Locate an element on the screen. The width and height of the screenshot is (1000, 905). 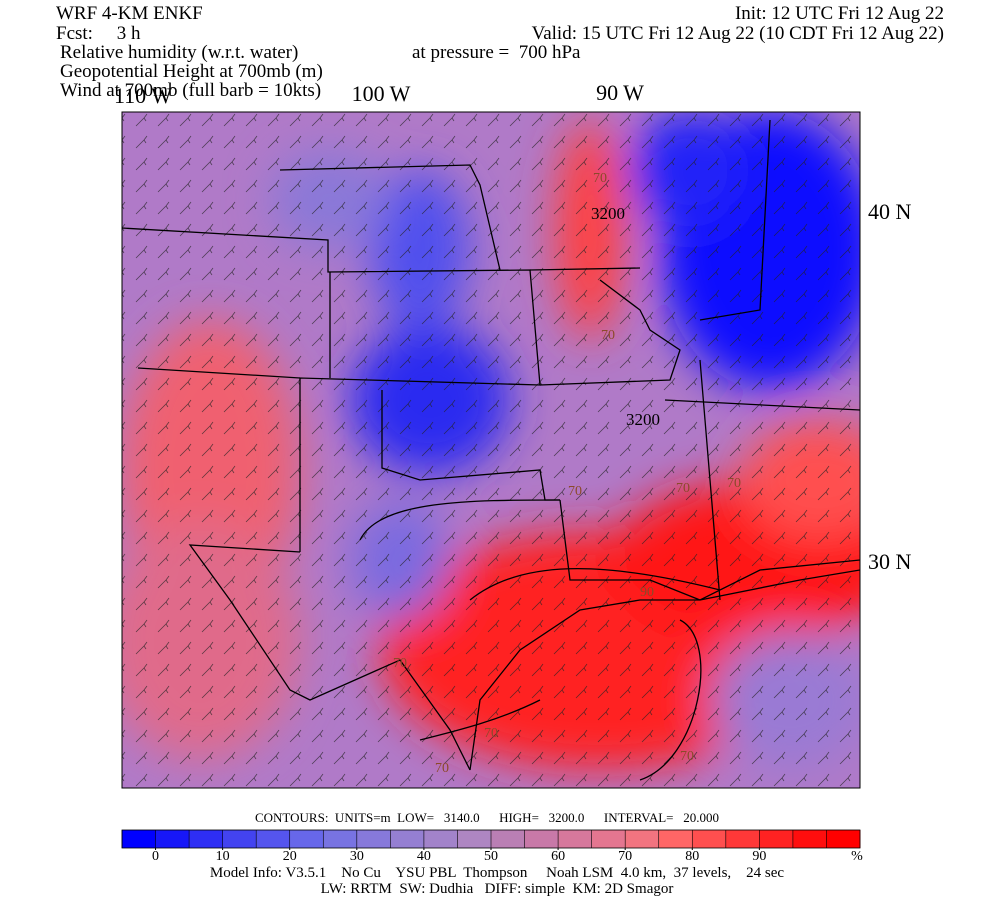
colorbar-unit: % is located at coordinates (857, 856).